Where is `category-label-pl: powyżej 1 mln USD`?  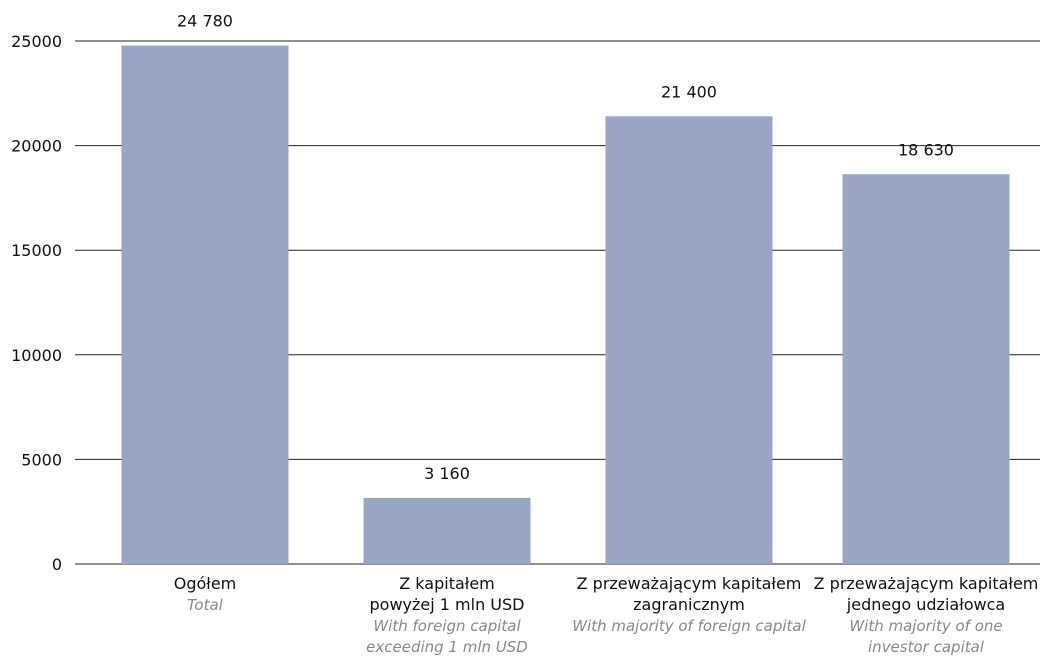
category-label-pl: powyżej 1 mln USD is located at coordinates (447, 604).